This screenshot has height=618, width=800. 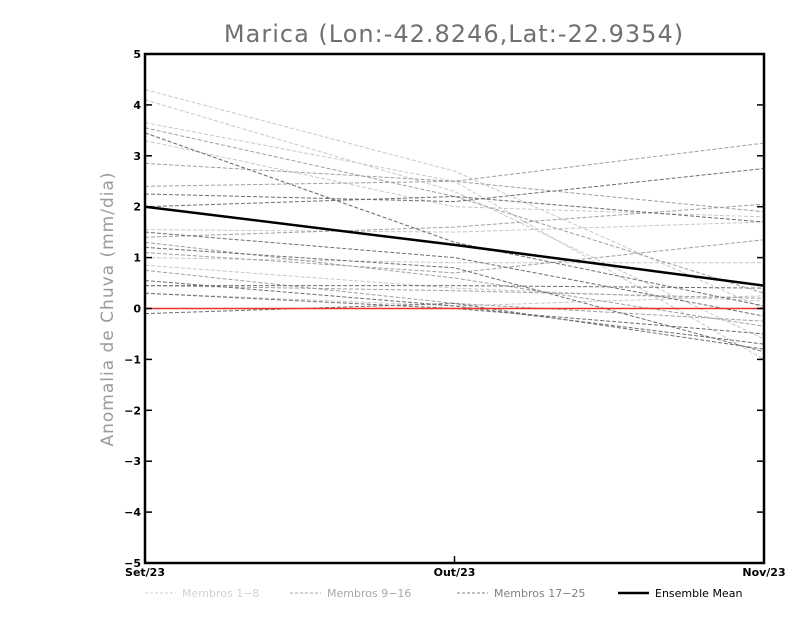 I want to click on ensemble-mean-line, so click(x=454, y=246).